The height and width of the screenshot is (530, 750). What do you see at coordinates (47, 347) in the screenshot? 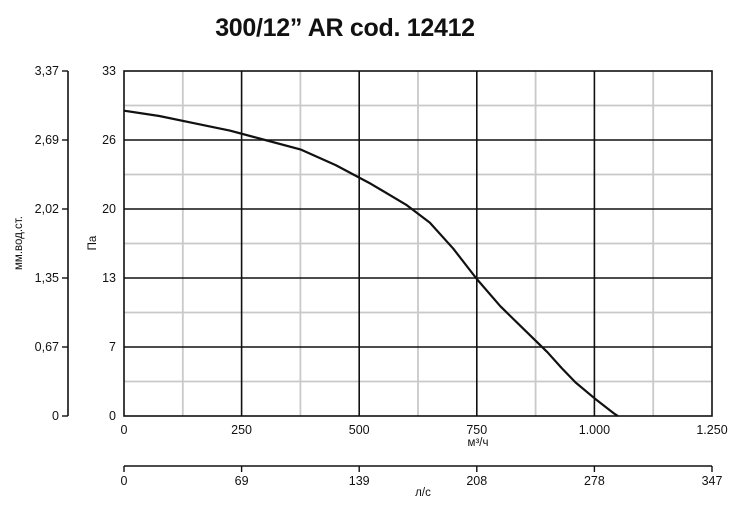
I see `secondary-y-tick-label: 0,67` at bounding box center [47, 347].